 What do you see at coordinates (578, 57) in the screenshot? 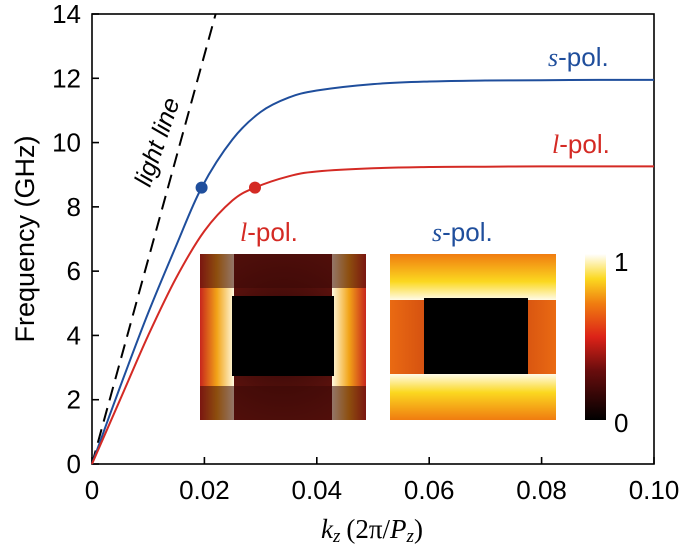
I see `series-s-pol-label: s-pol.` at bounding box center [578, 57].